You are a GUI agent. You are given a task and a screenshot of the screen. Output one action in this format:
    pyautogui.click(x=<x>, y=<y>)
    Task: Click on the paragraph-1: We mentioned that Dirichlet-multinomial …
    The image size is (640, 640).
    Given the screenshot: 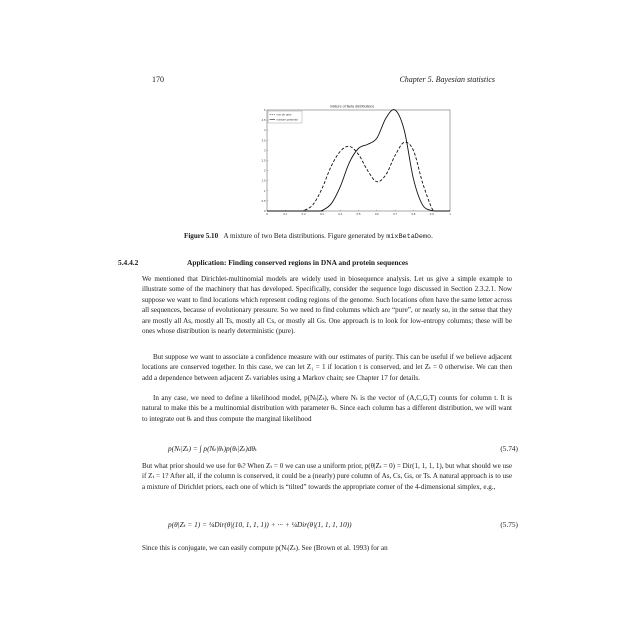 What is the action you would take?
    pyautogui.click(x=327, y=305)
    